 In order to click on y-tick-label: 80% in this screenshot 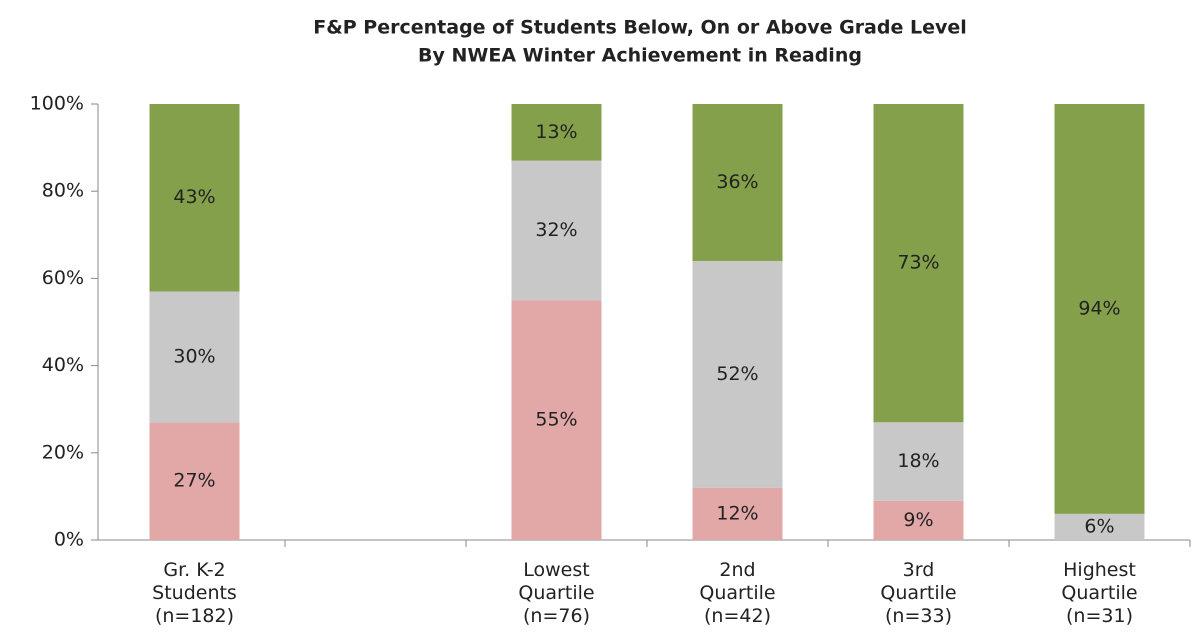, I will do `click(63, 191)`.